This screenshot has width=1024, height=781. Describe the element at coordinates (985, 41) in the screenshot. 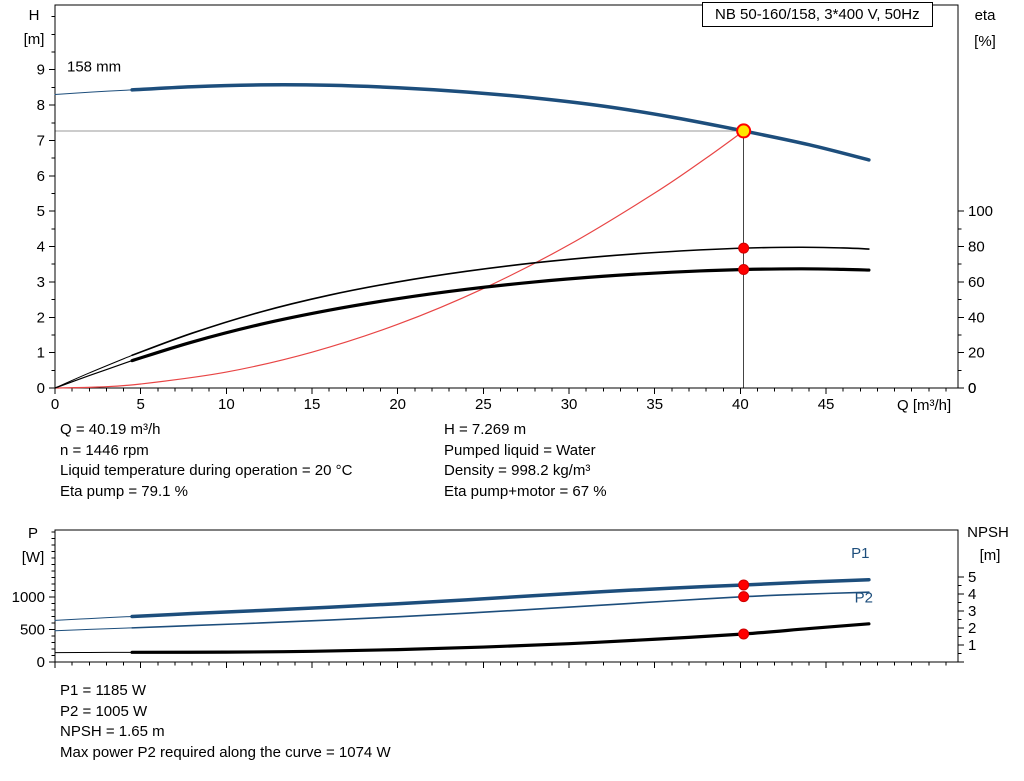

I see `axis-label-: [%]` at that location.